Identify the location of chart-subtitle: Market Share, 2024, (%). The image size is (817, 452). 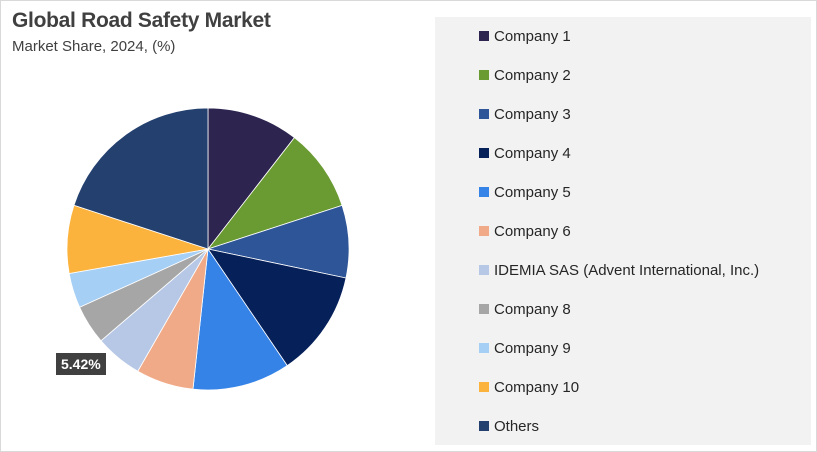
(94, 46).